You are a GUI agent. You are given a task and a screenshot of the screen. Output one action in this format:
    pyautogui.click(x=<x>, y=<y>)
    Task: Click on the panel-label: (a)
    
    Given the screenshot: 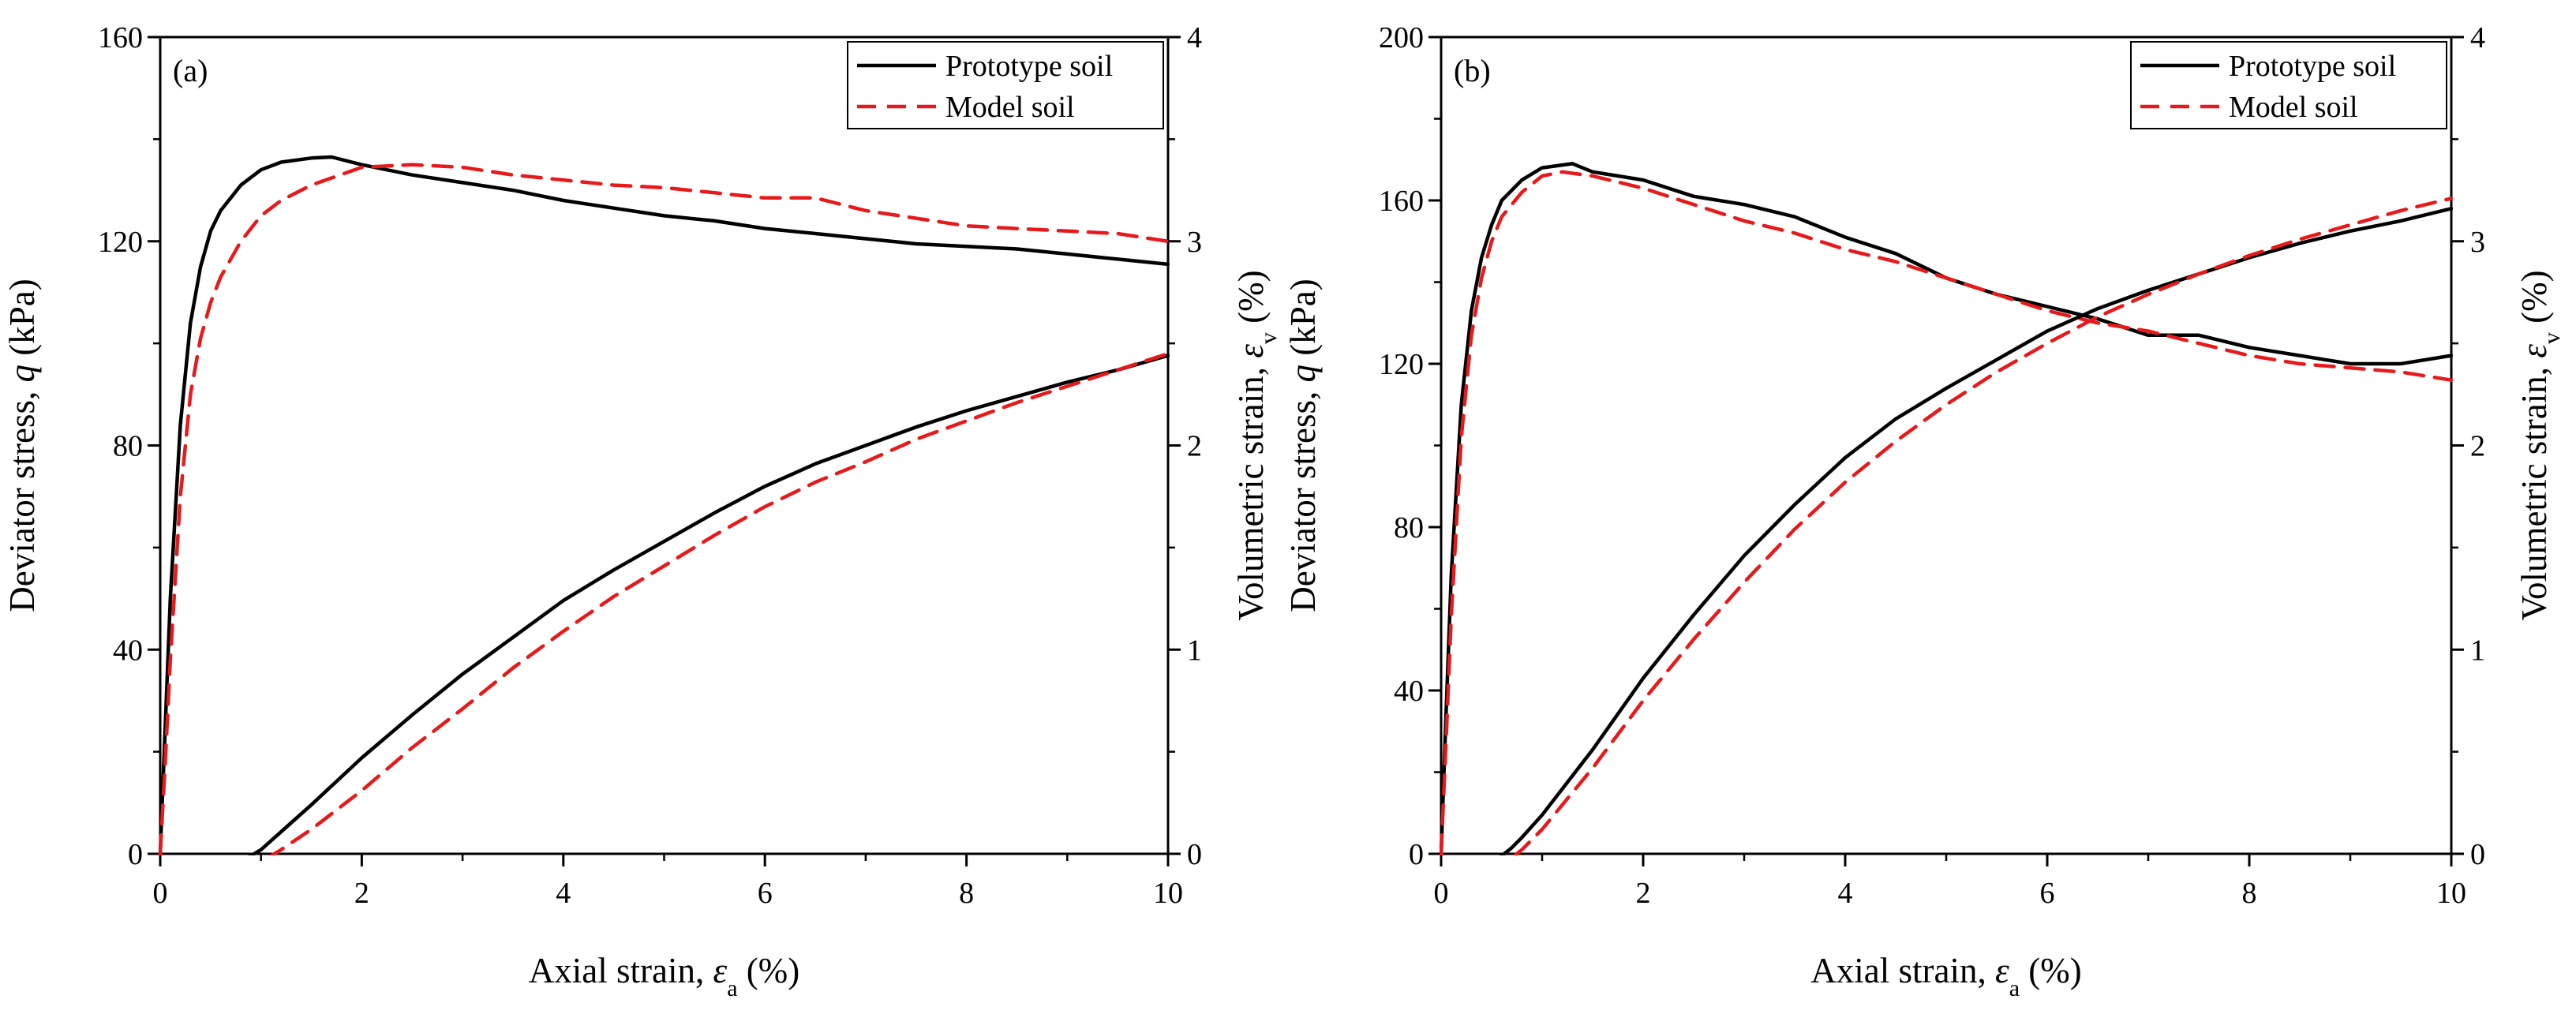 What is the action you would take?
    pyautogui.click(x=190, y=70)
    